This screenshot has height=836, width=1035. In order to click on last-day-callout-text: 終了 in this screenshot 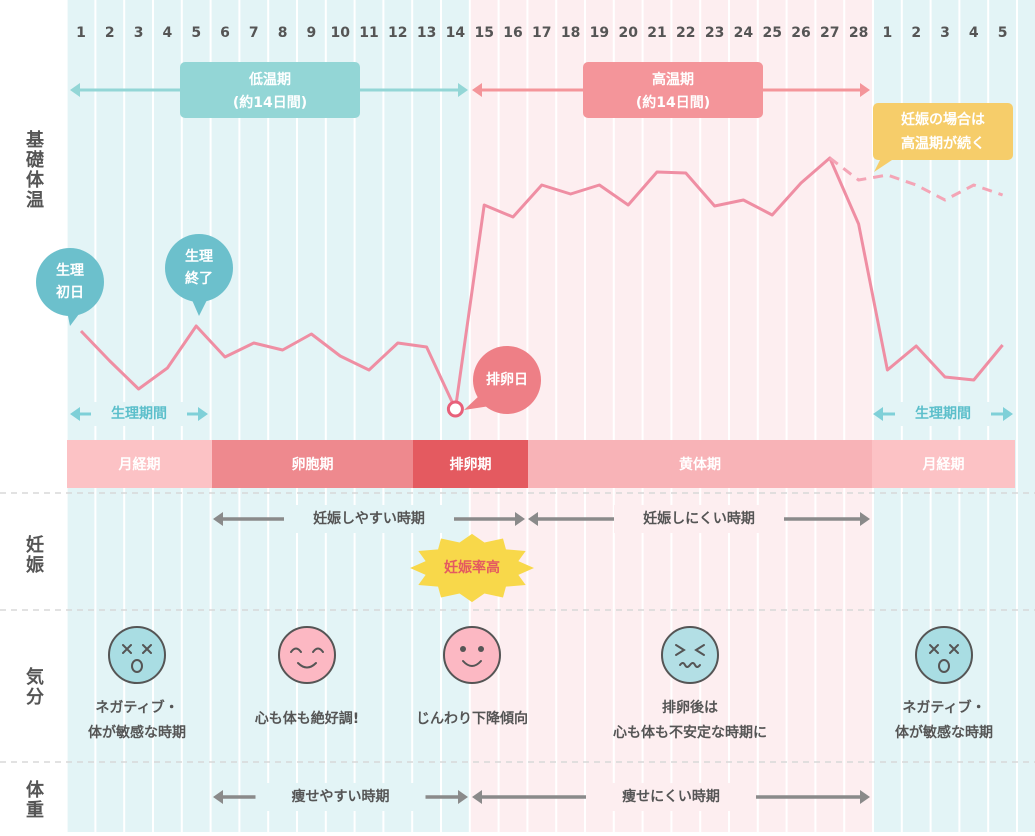, I will do `click(199, 278)`.